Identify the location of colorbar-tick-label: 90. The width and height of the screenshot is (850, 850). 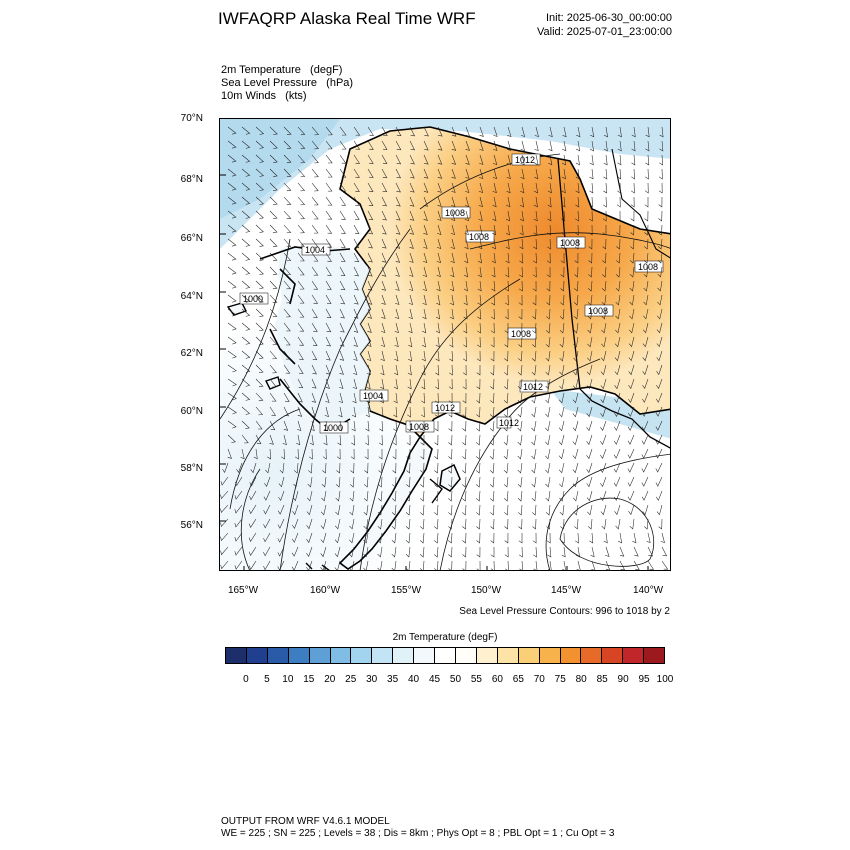
(623, 679).